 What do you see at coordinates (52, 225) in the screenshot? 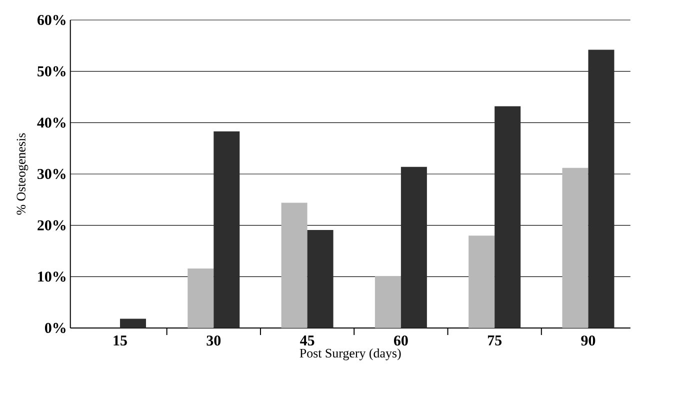
I see `y-tick-label: 20%` at bounding box center [52, 225].